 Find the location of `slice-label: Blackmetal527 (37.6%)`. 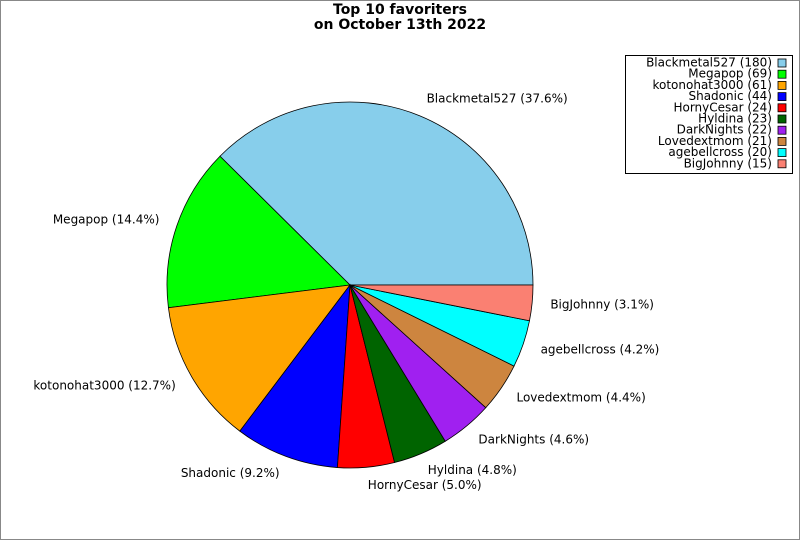

slice-label: Blackmetal527 (37.6%) is located at coordinates (497, 98).